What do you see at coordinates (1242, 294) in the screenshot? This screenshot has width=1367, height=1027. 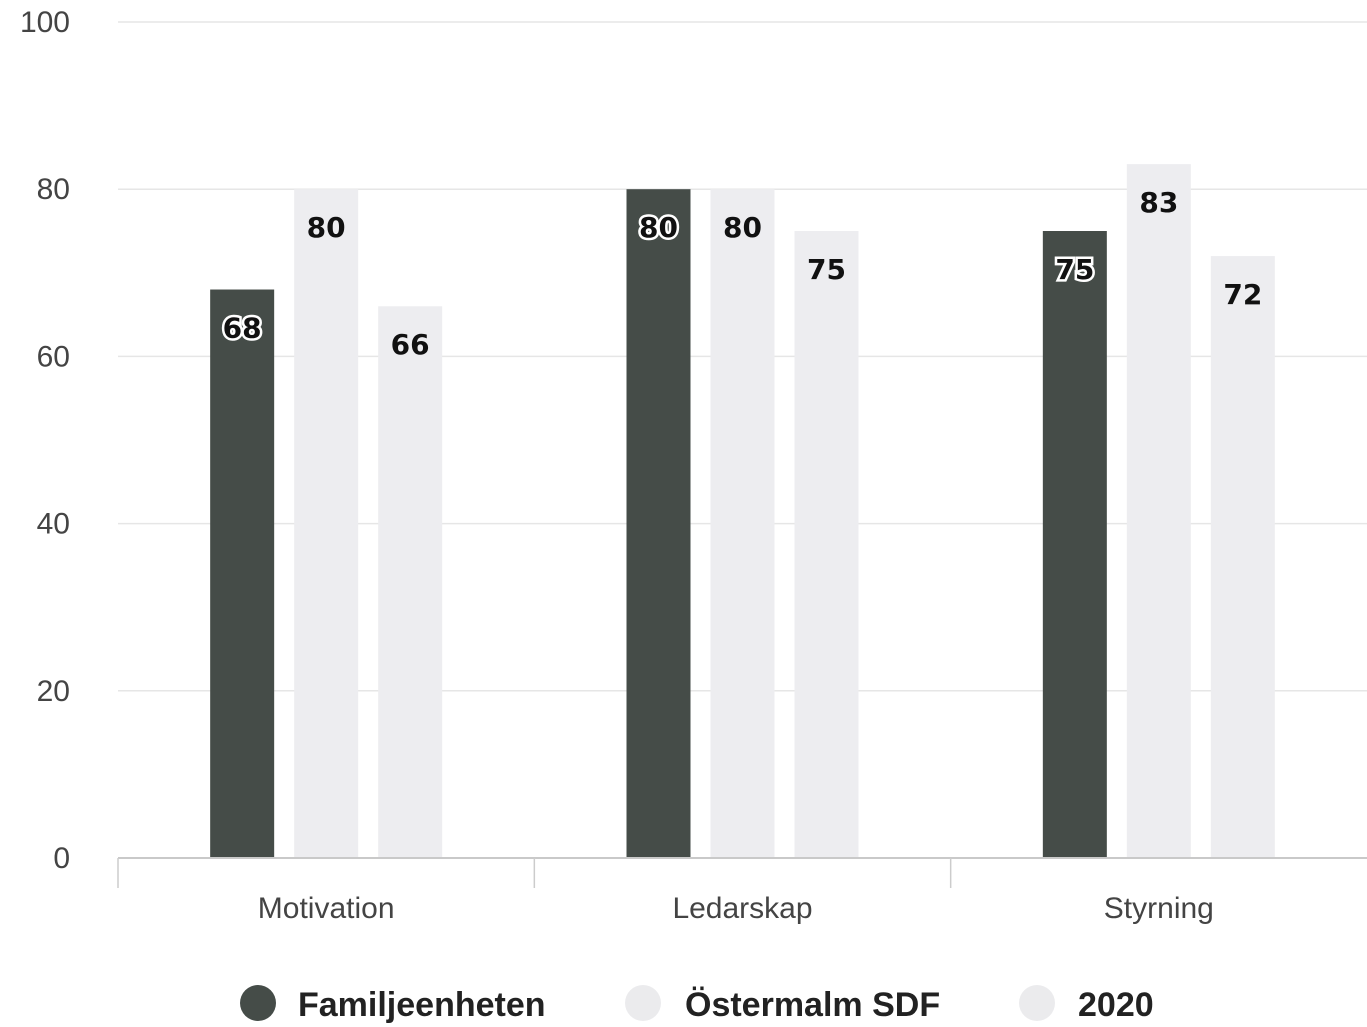 I see `data-label: 72` at bounding box center [1242, 294].